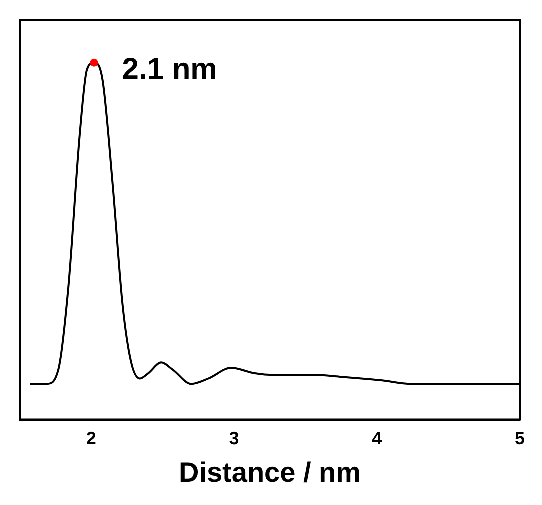 The image size is (542, 505). Describe the element at coordinates (170, 69) in the screenshot. I see `annotation: 2.1 nm` at that location.